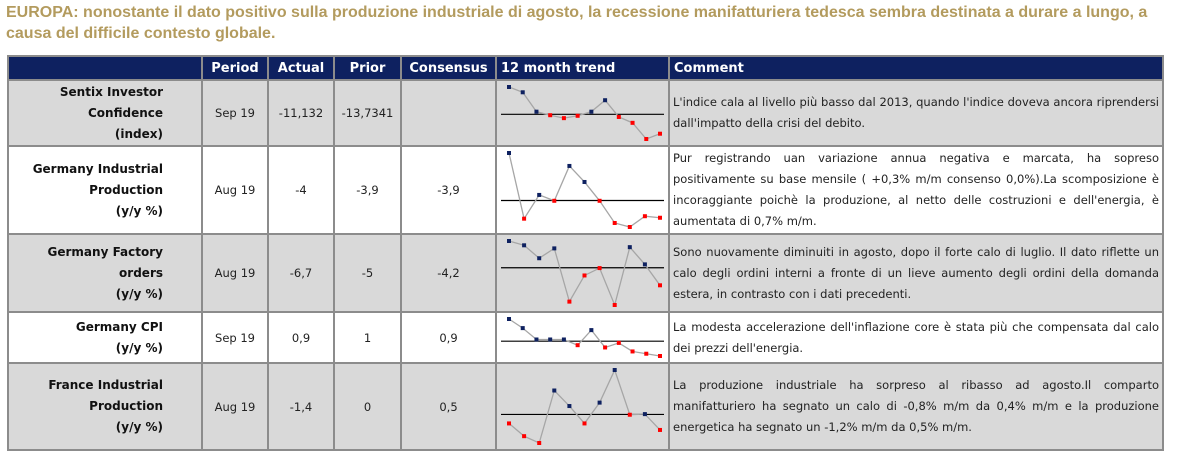 The width and height of the screenshot is (1188, 472). Describe the element at coordinates (138, 133) in the screenshot. I see `indicator-name-line: (index)` at that location.